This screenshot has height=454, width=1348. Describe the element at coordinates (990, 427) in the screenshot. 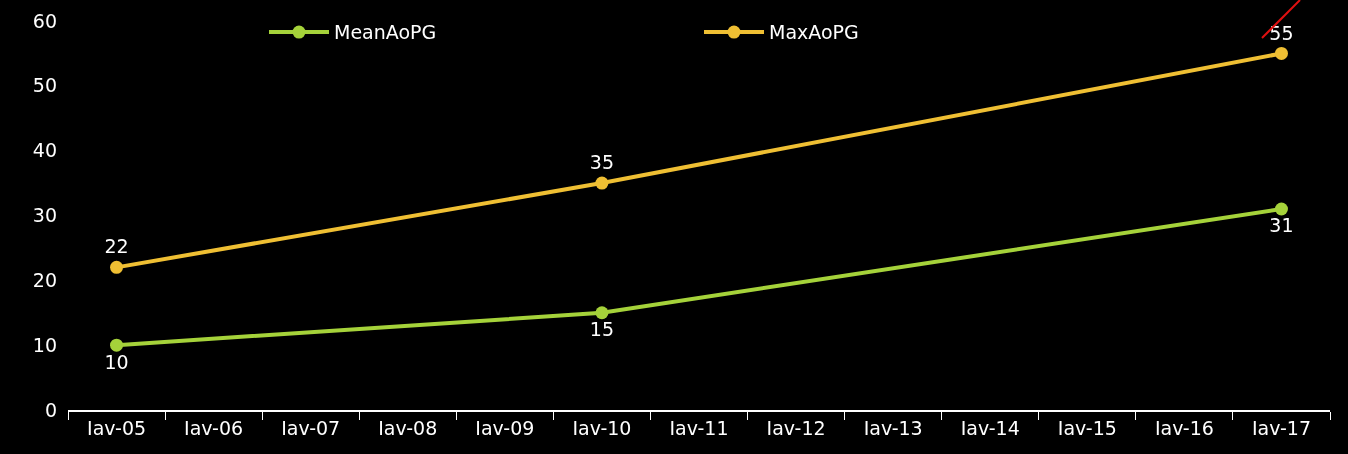

I see `x-tick-label: Iav-14` at that location.